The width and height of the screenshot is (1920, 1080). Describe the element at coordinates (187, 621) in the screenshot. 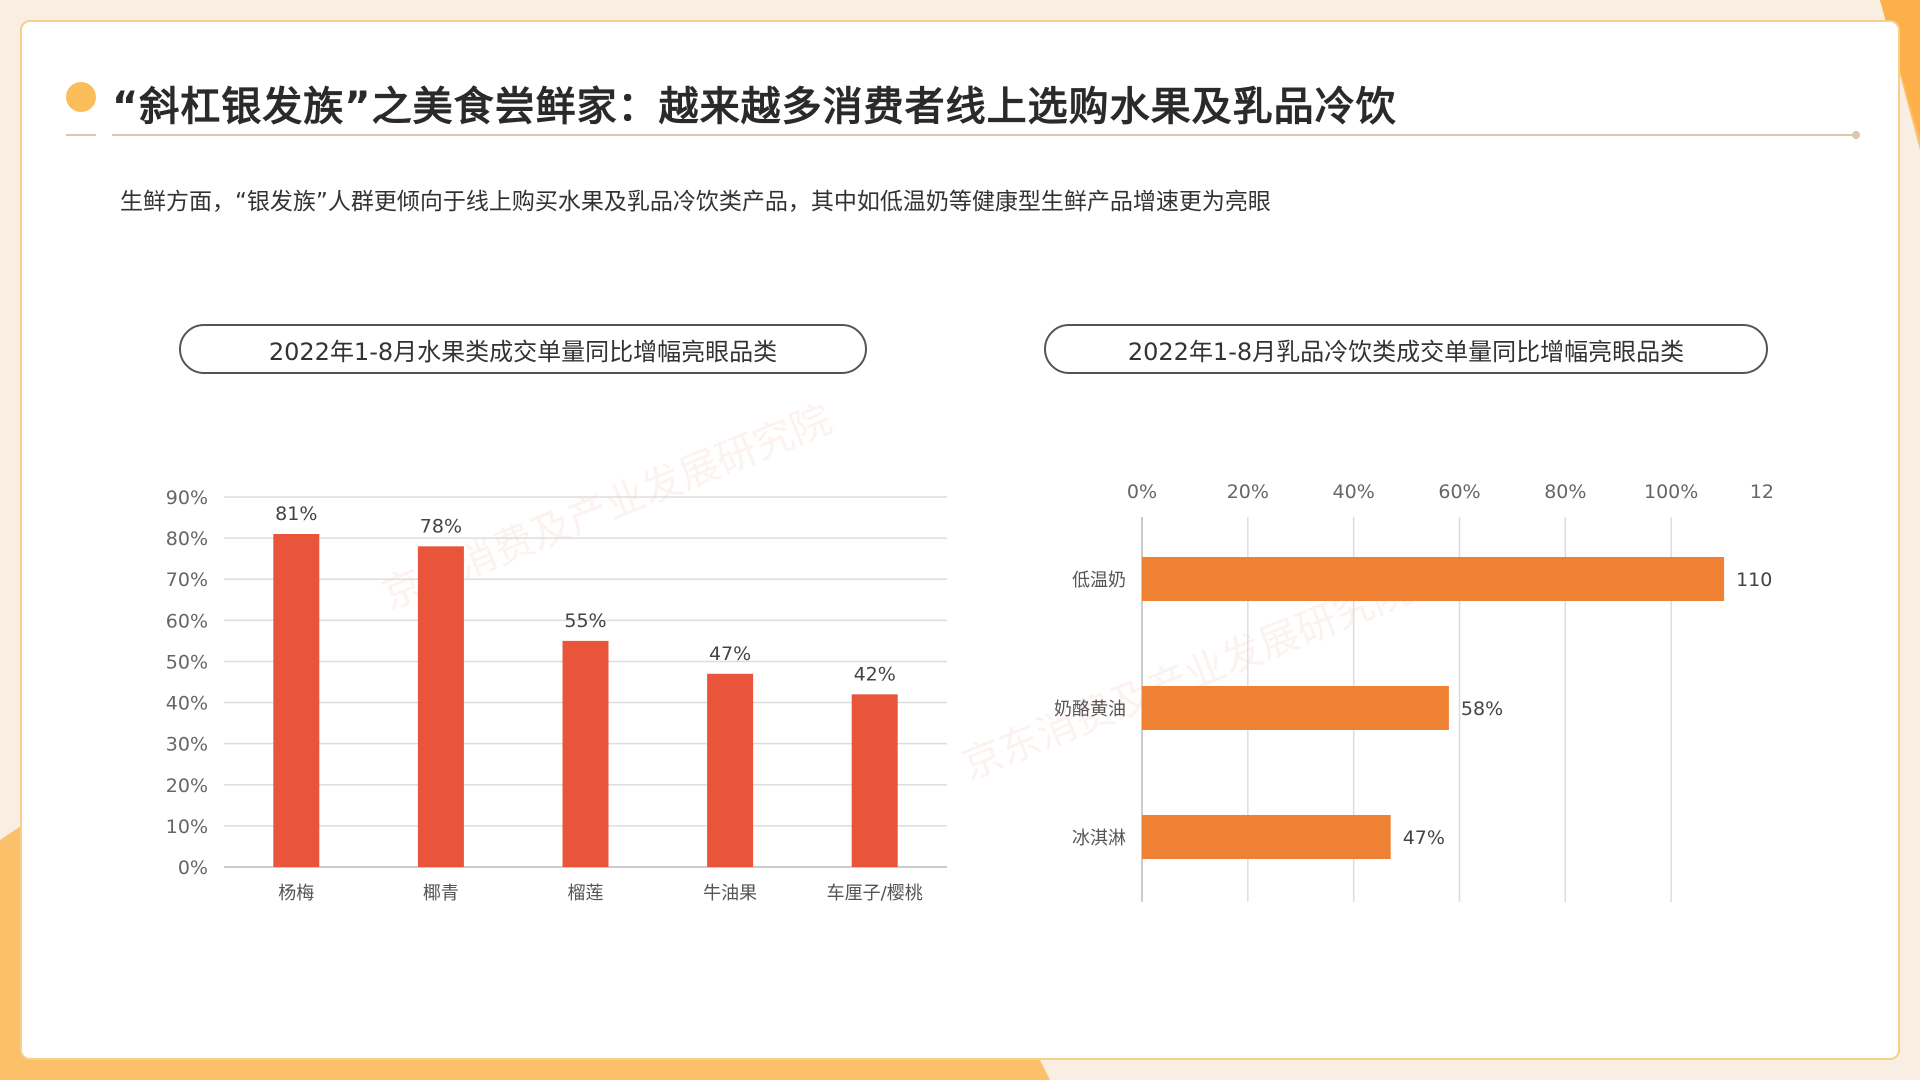

I see `y-tick-label: 60%` at that location.